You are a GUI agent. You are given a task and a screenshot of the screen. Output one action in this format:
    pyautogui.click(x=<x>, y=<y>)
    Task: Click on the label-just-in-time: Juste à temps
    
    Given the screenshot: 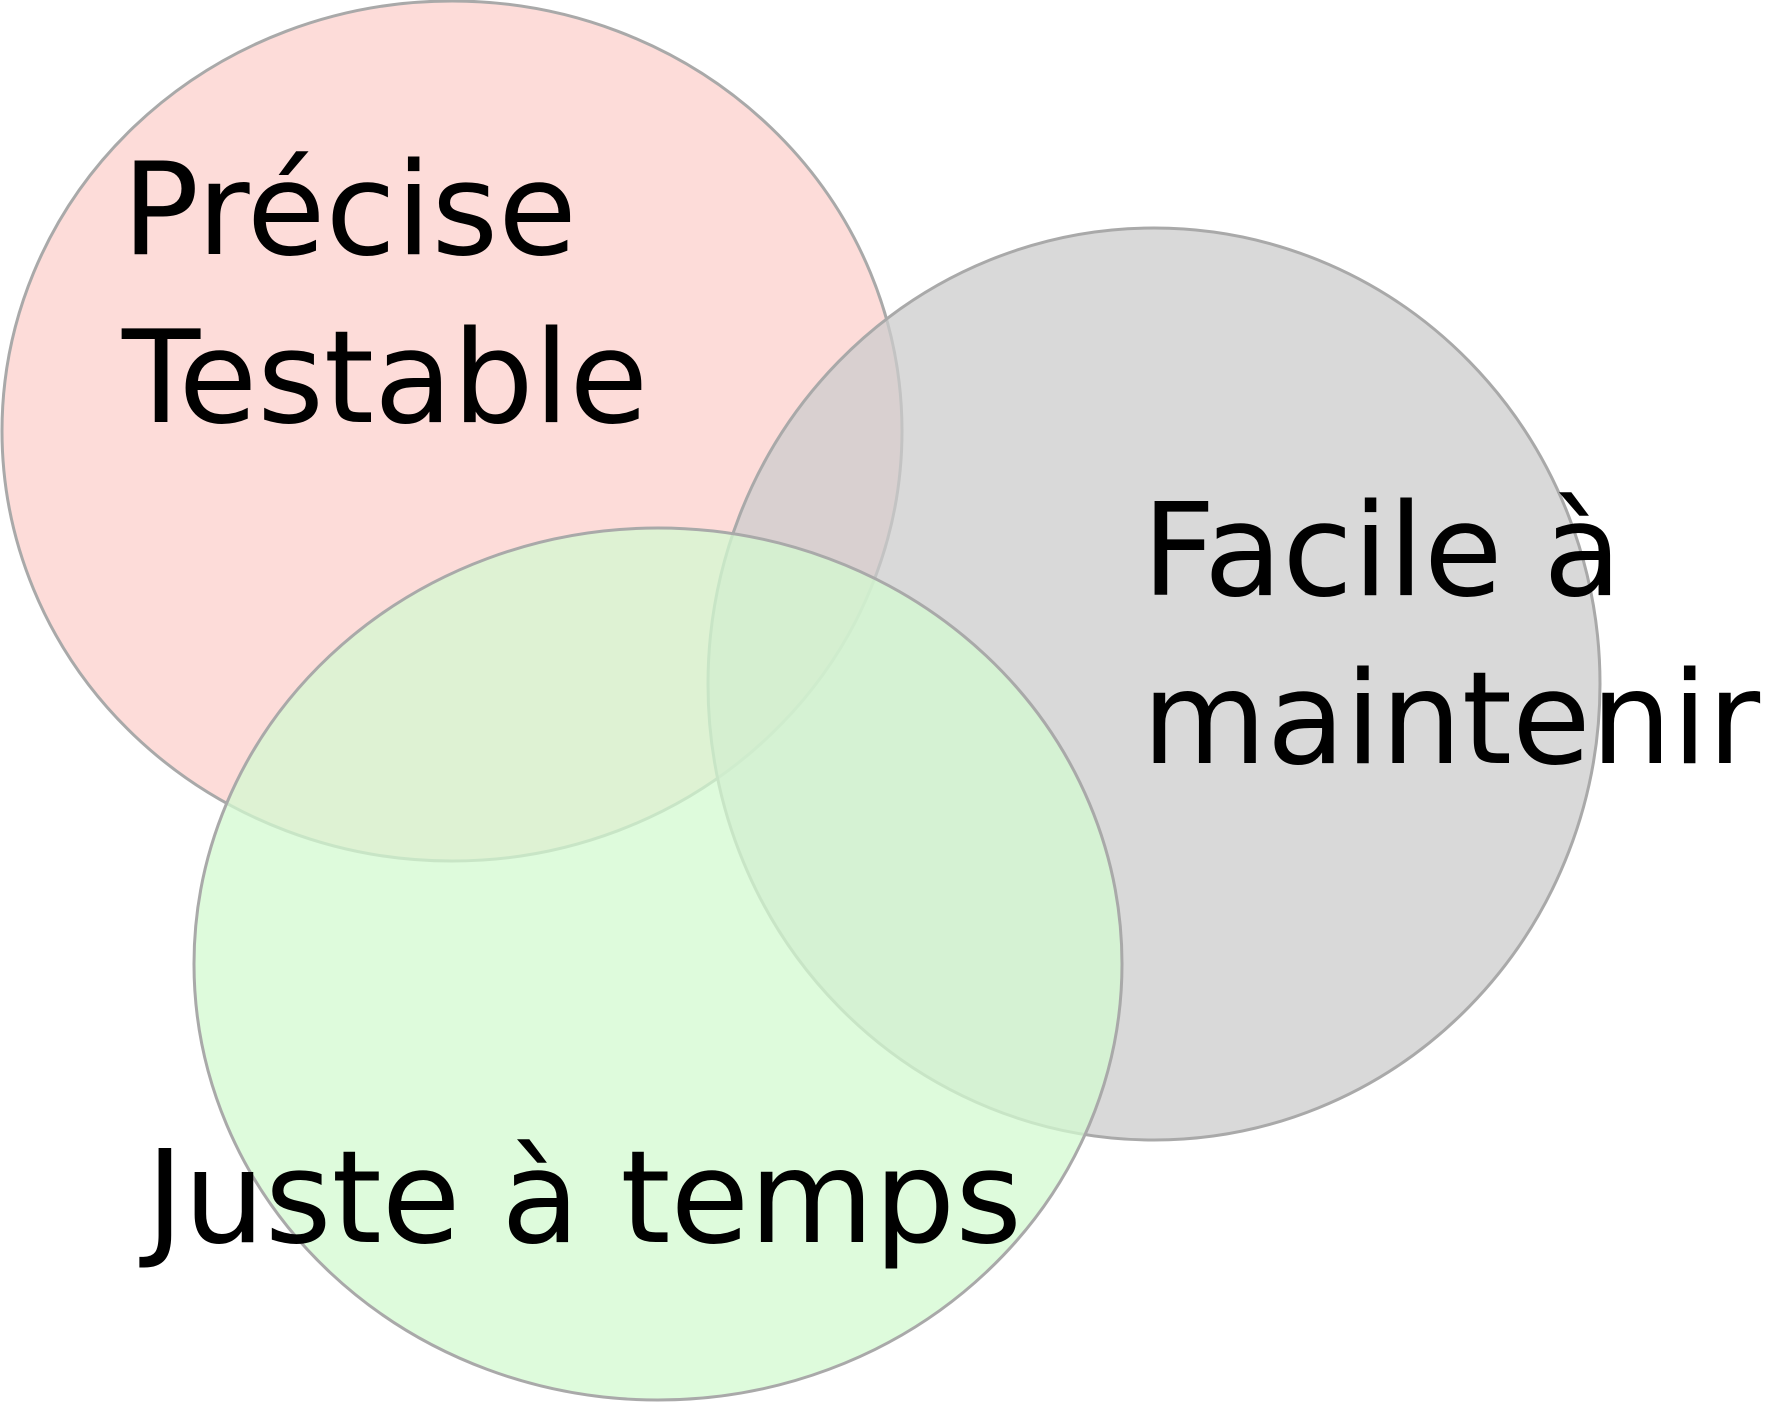 What is the action you would take?
    pyautogui.click(x=580, y=1198)
    